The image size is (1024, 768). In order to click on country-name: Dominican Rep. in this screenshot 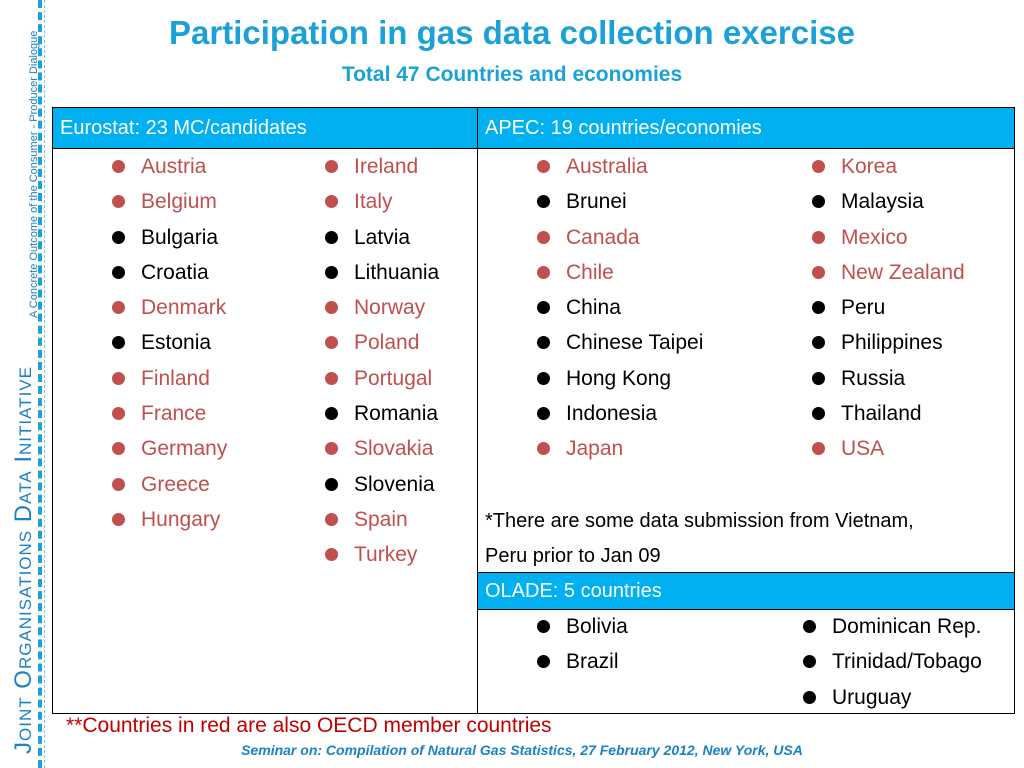, I will do `click(907, 626)`.